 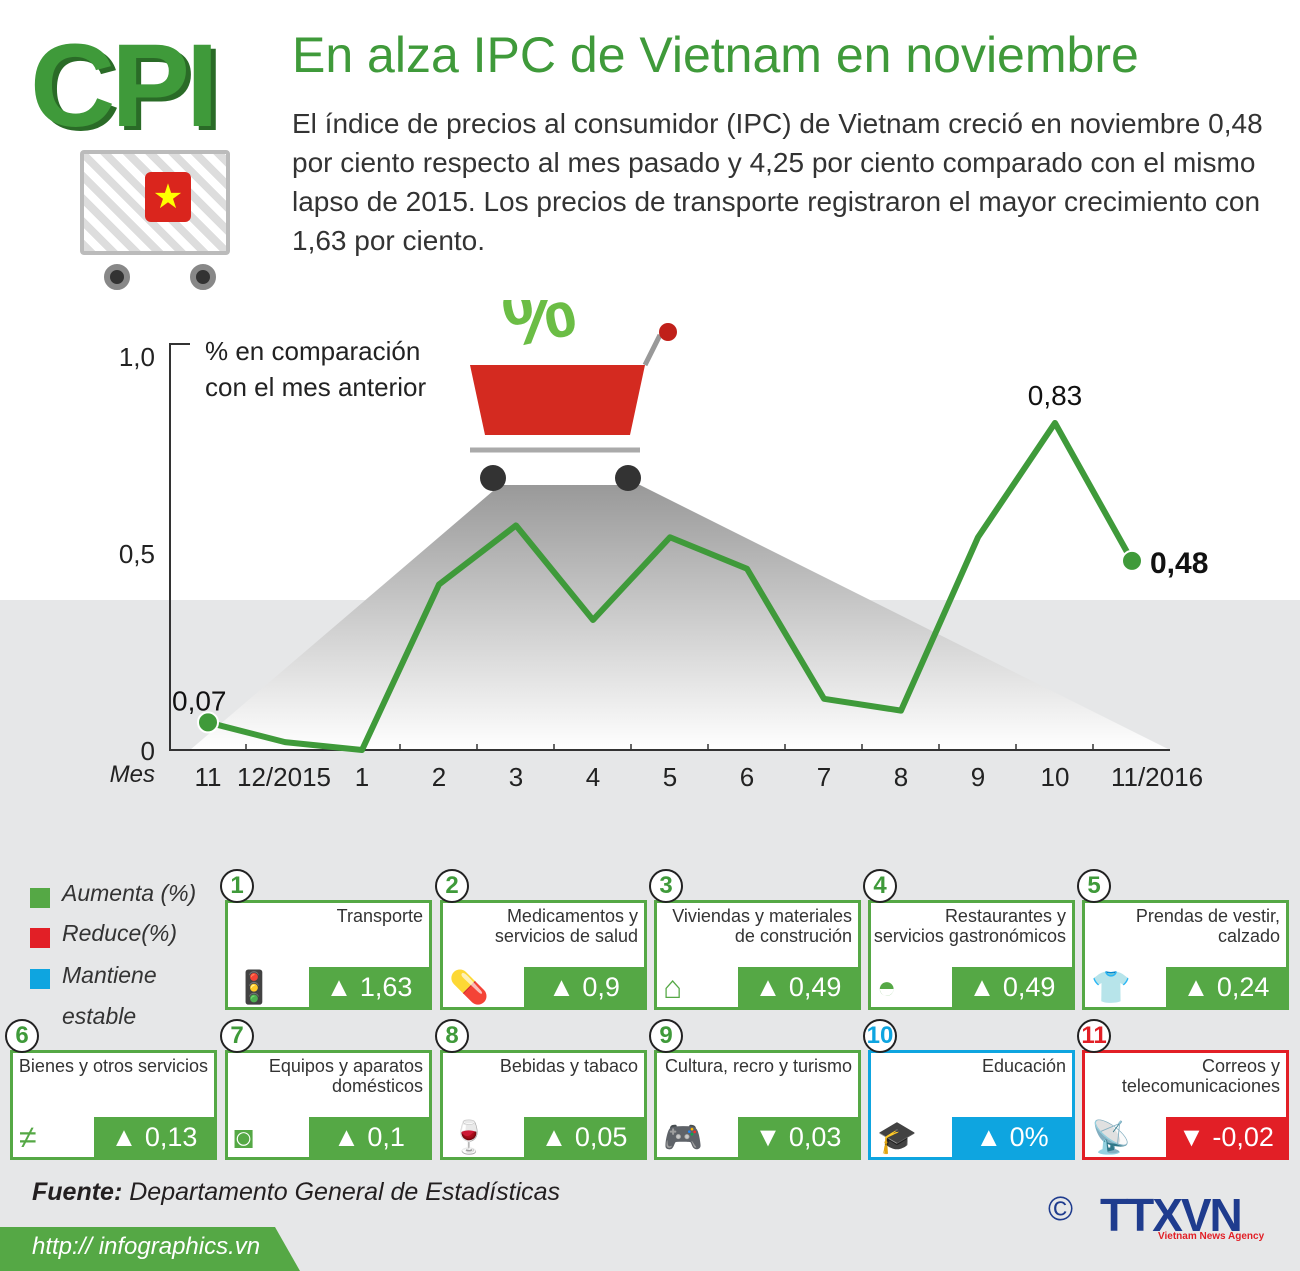 What do you see at coordinates (1055, 395) in the screenshot?
I see `data-label: 0,83` at bounding box center [1055, 395].